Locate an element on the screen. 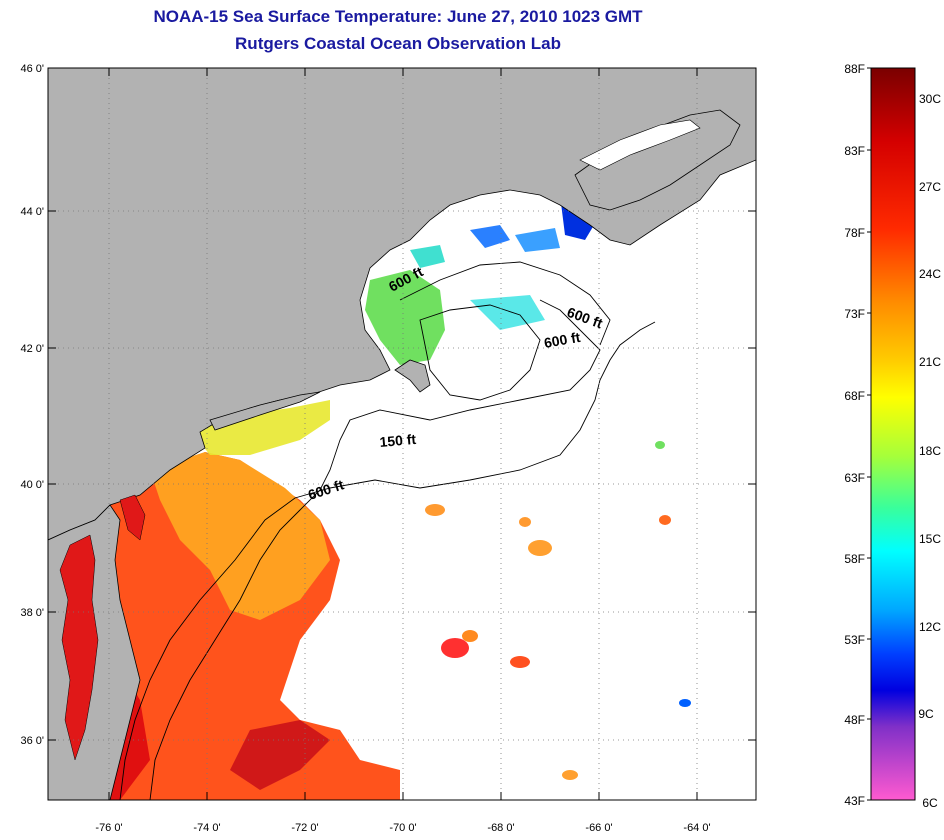 Image resolution: width=944 pixels, height=840 pixels. lat-label: 40 0' is located at coordinates (32, 485).